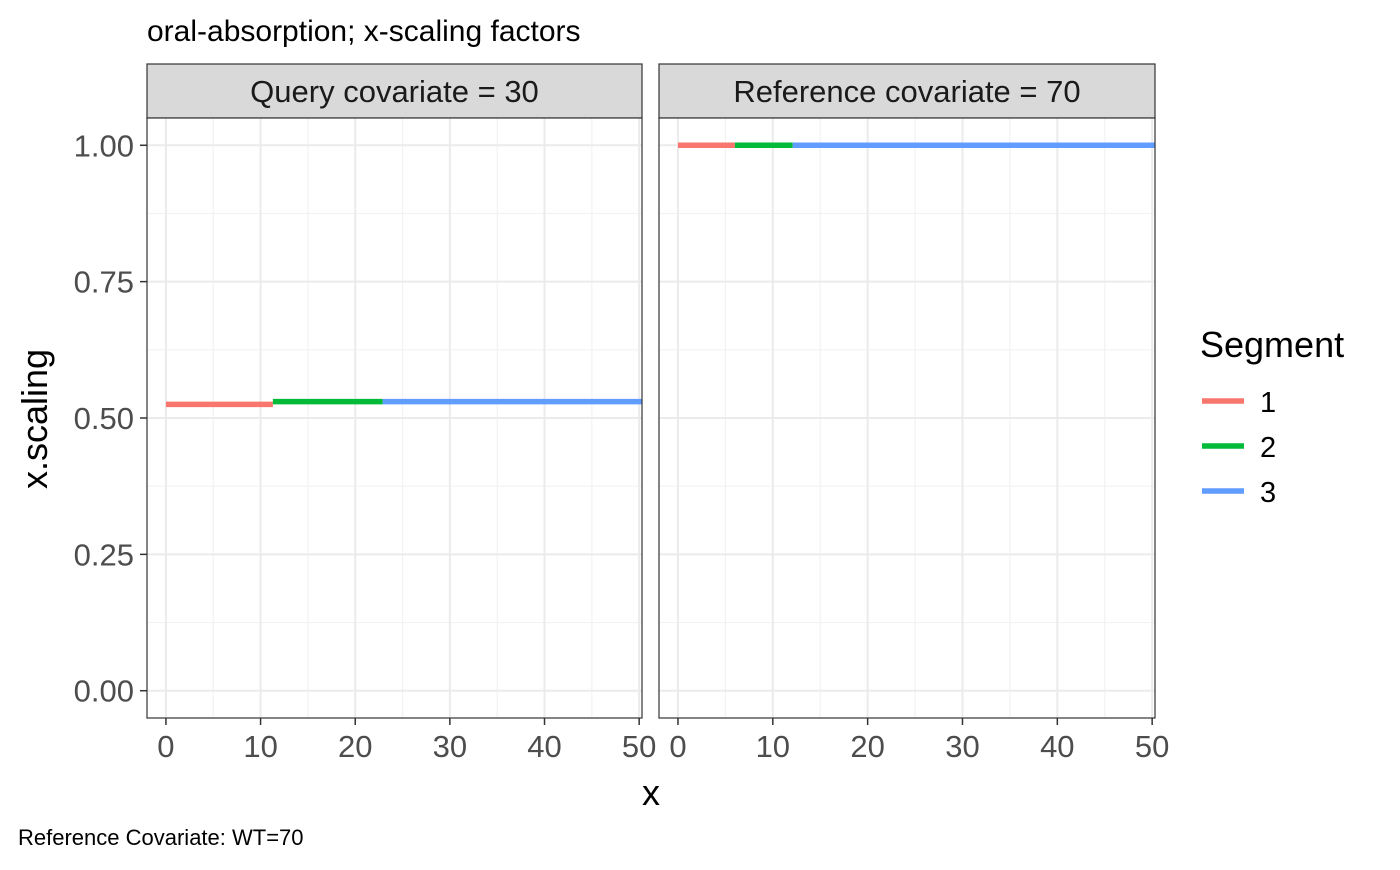 This screenshot has height=870, width=1400. I want to click on chart-caption: Reference Covariate: WT=70, so click(161, 837).